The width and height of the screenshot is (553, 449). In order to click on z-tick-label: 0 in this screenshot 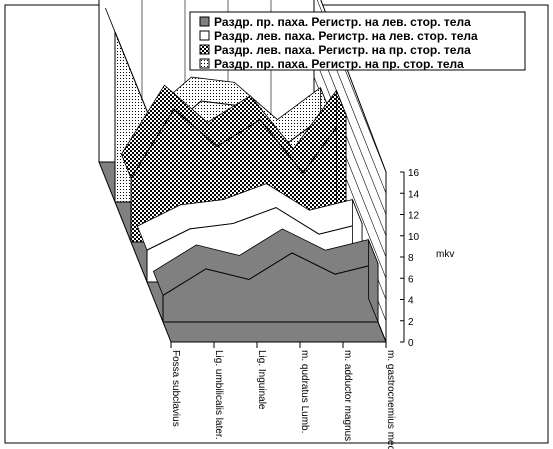, I will do `click(411, 343)`.